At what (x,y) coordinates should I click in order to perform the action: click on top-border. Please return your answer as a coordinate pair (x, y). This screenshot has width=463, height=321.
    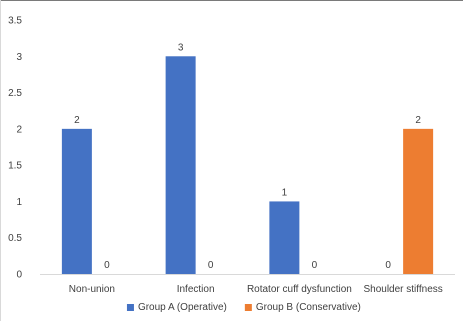
    Looking at the image, I should click on (231, 0).